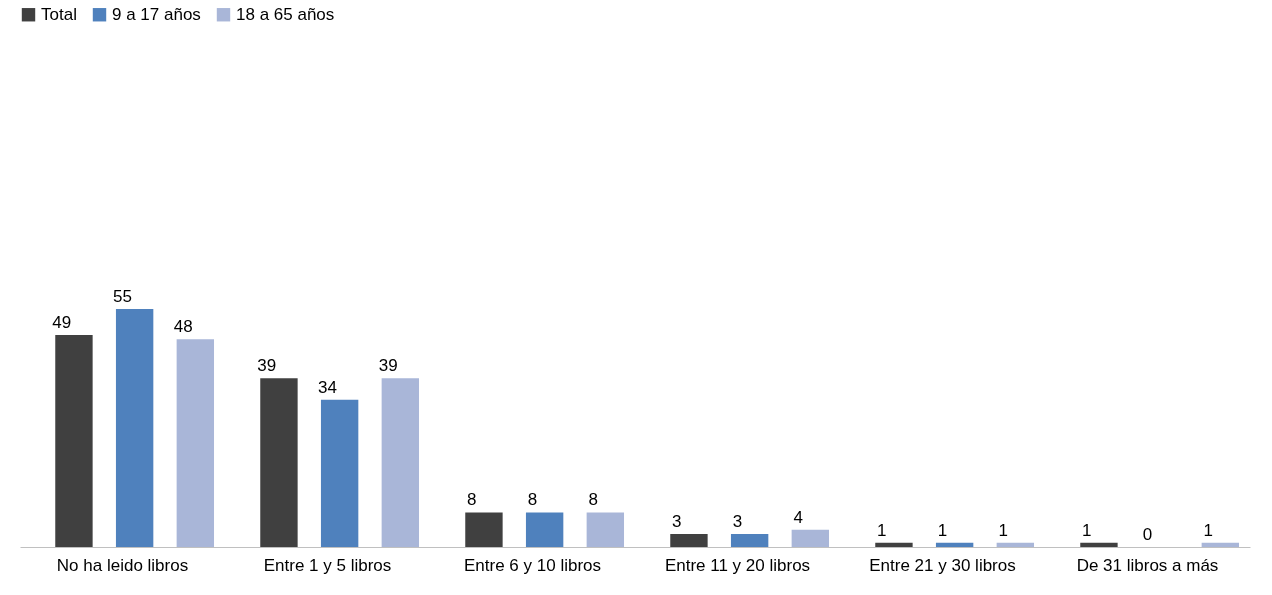 Image resolution: width=1272 pixels, height=595 pixels. What do you see at coordinates (737, 565) in the screenshot?
I see `x-tick-label: Entre 11 y 20 libros` at bounding box center [737, 565].